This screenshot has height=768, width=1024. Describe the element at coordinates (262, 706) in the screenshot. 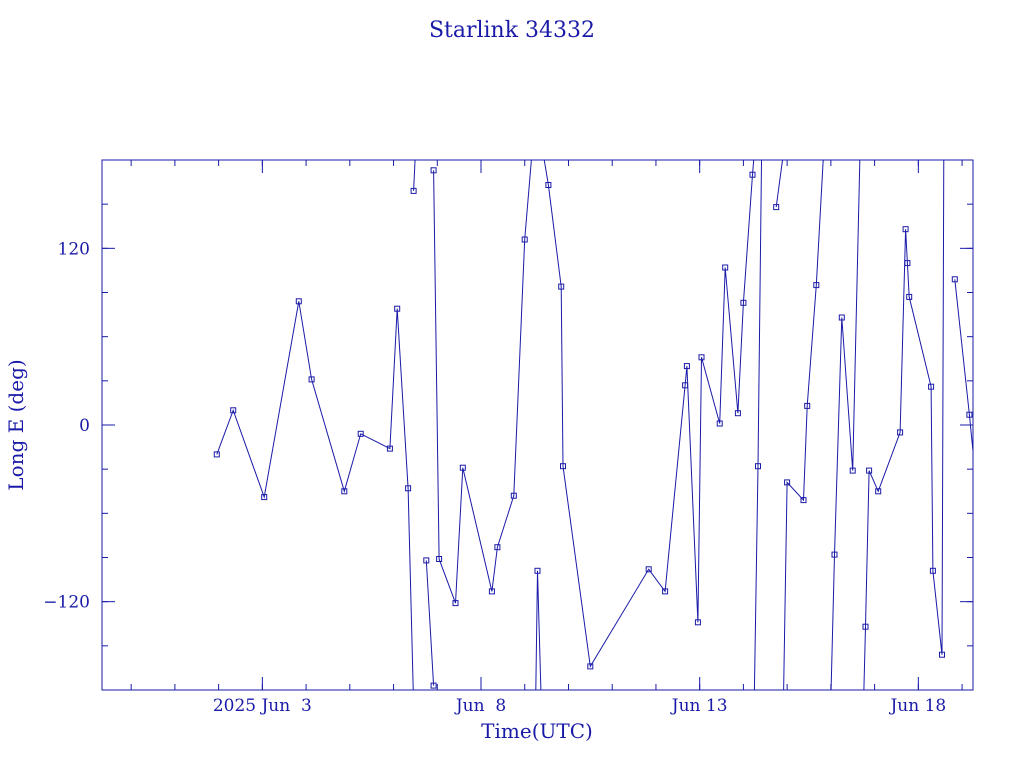

I see `x-tick-label: 2025 Jun 3` at that location.